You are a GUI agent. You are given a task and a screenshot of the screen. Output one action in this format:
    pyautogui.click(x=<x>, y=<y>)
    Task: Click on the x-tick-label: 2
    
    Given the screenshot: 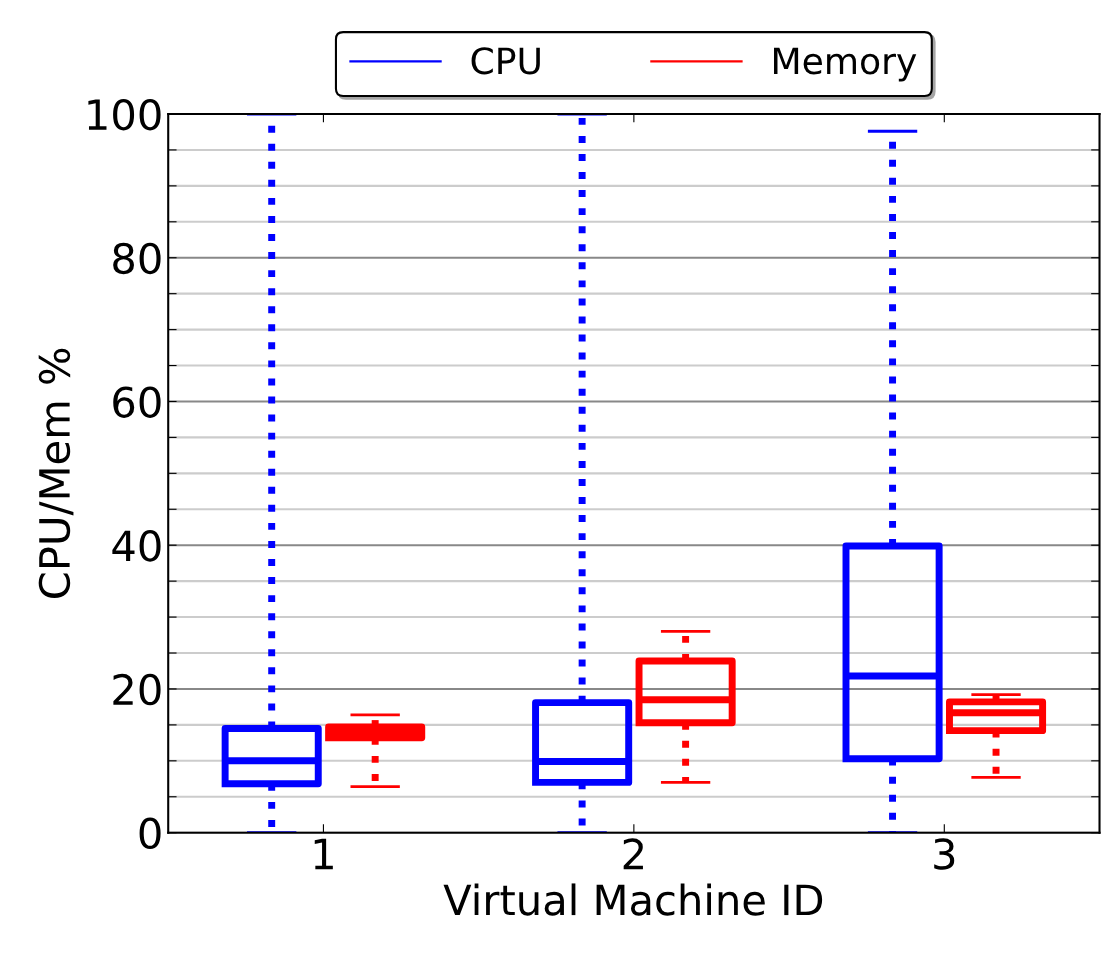 What is the action you would take?
    pyautogui.click(x=633, y=854)
    